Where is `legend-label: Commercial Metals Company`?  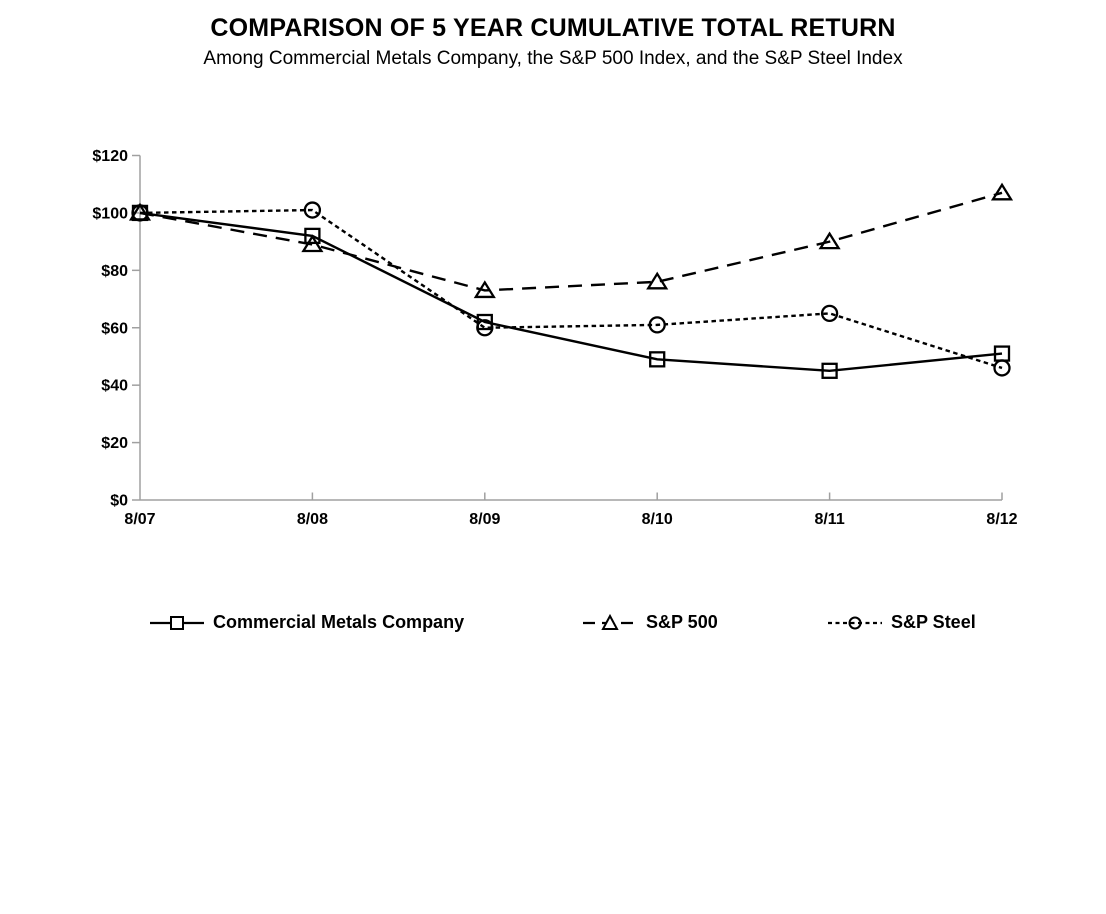 legend-label: Commercial Metals Company is located at coordinates (339, 622).